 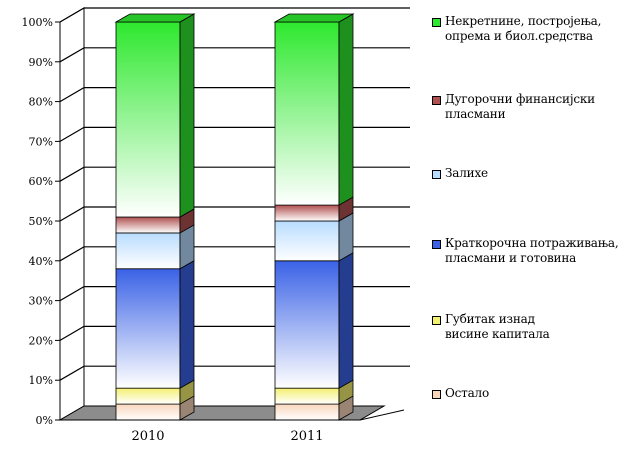 What do you see at coordinates (41, 62) in the screenshot?
I see `y-tick-label: 90%` at bounding box center [41, 62].